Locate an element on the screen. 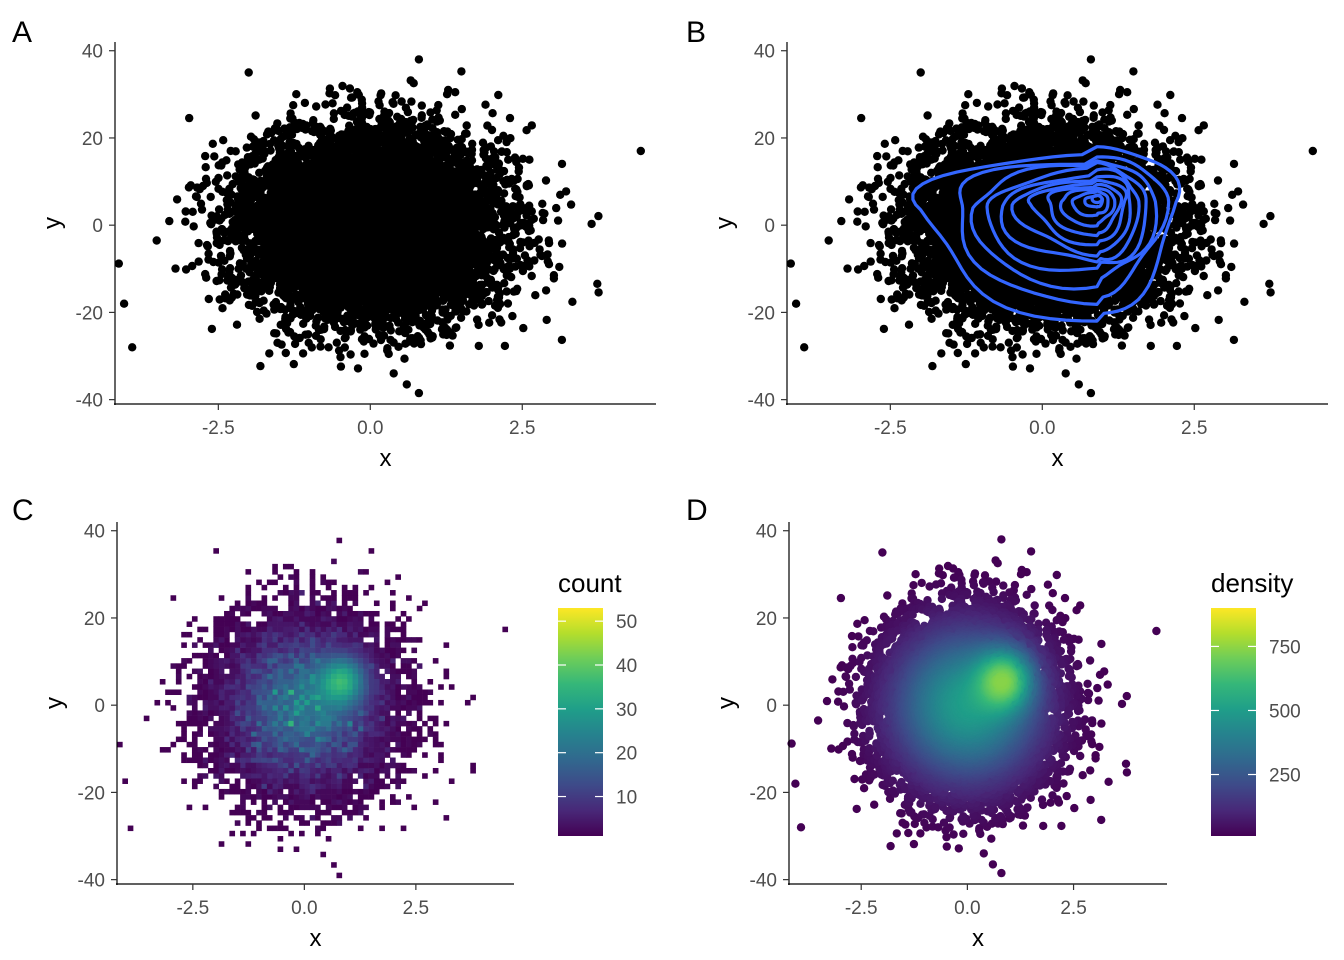  panel-tag-a: A is located at coordinates (22, 32).